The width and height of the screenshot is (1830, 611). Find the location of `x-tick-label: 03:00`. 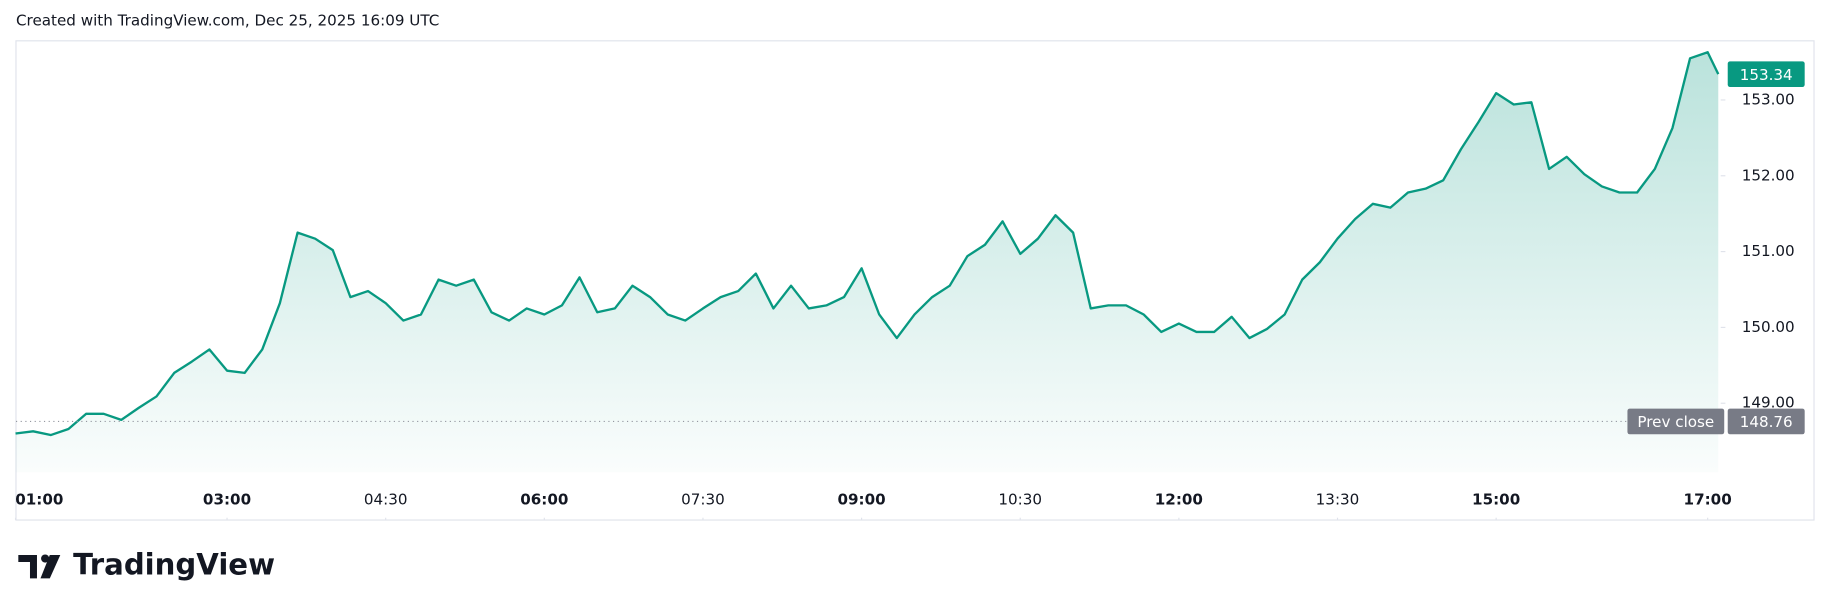

x-tick-label: 03:00 is located at coordinates (227, 500).